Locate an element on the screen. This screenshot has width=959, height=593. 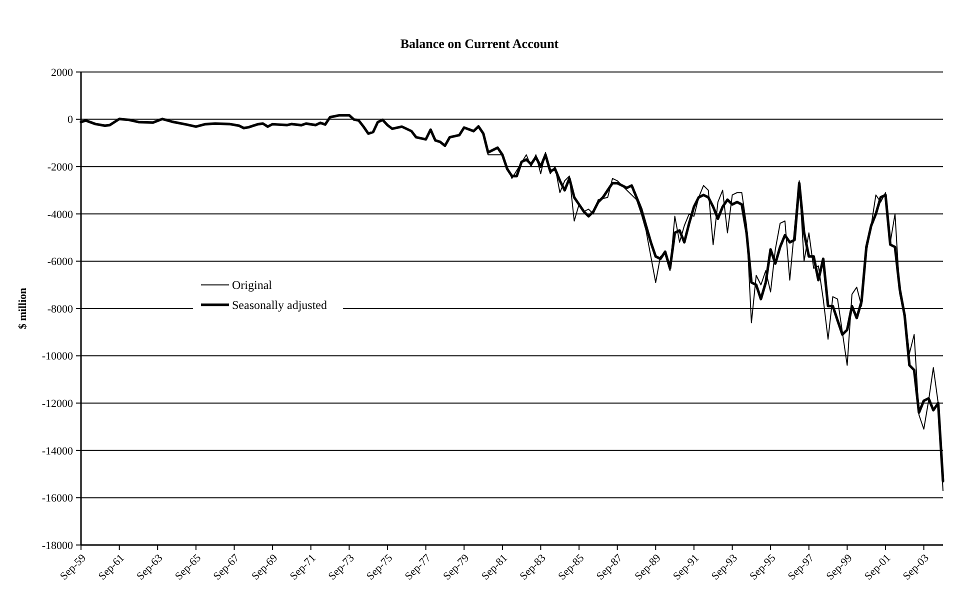
y-tick-label: 0 is located at coordinates (71, 120).